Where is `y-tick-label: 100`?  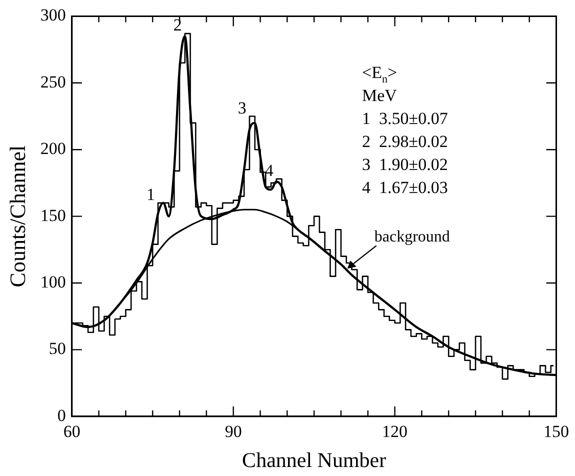
y-tick-label: 100 is located at coordinates (53, 282).